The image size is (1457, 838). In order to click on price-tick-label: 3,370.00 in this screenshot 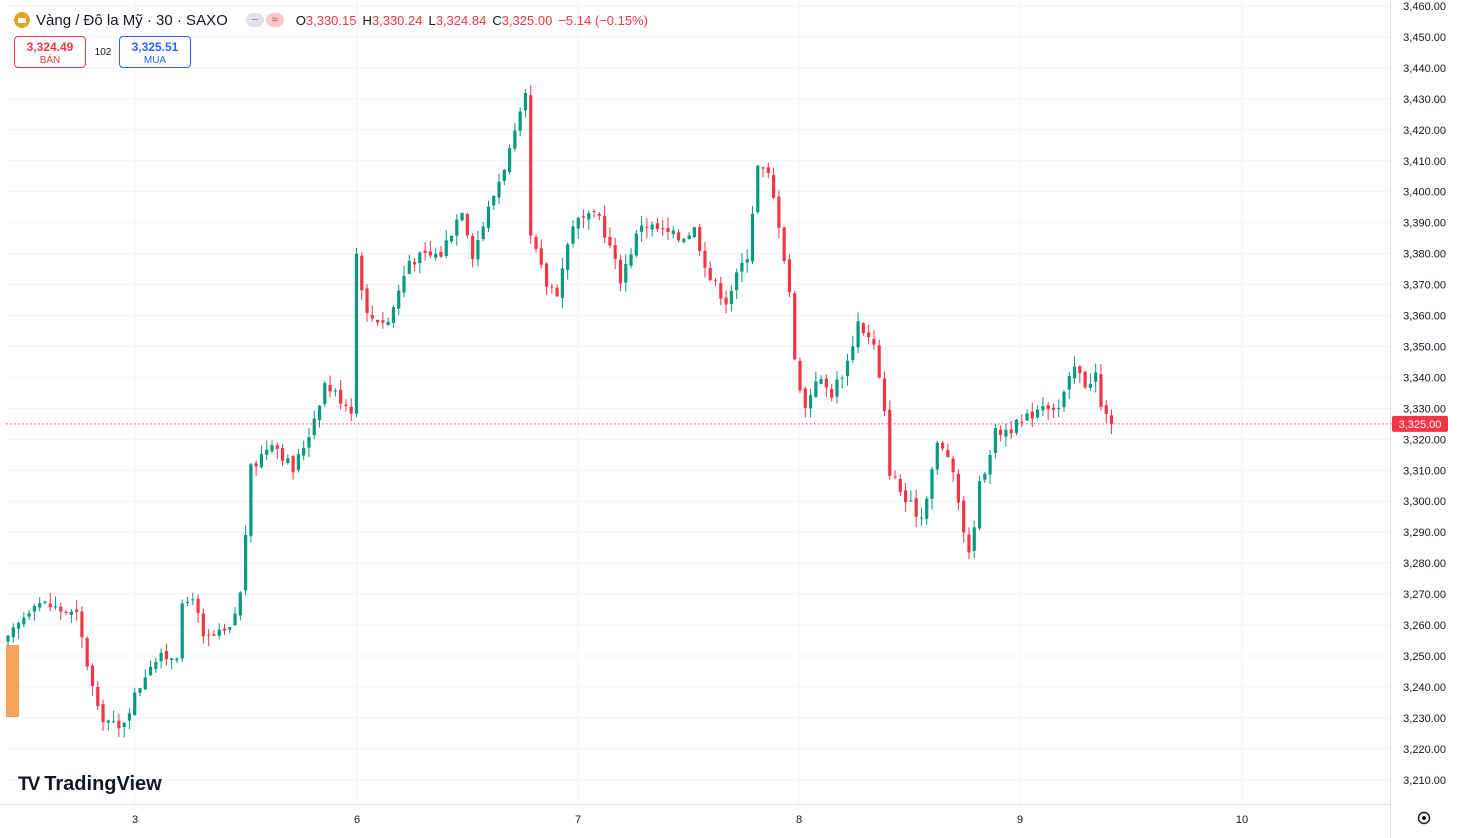, I will do `click(1424, 286)`.